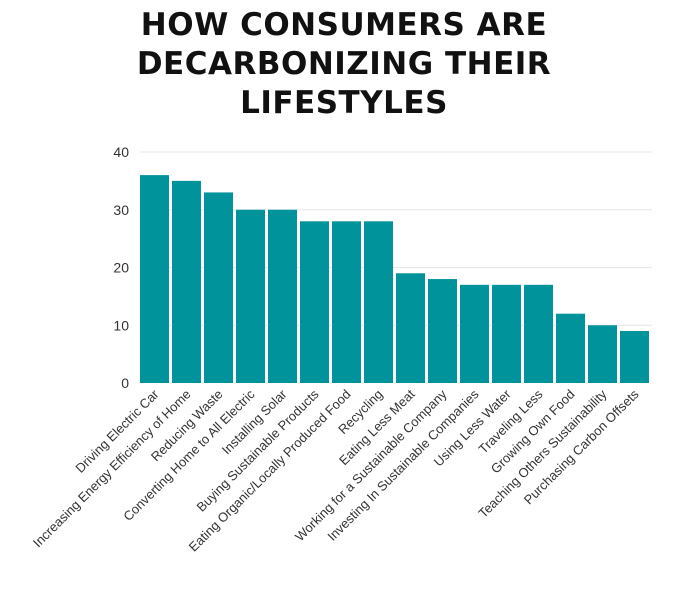 This screenshot has height=591, width=688. I want to click on chart-title-line: LIFESTYLES, so click(344, 103).